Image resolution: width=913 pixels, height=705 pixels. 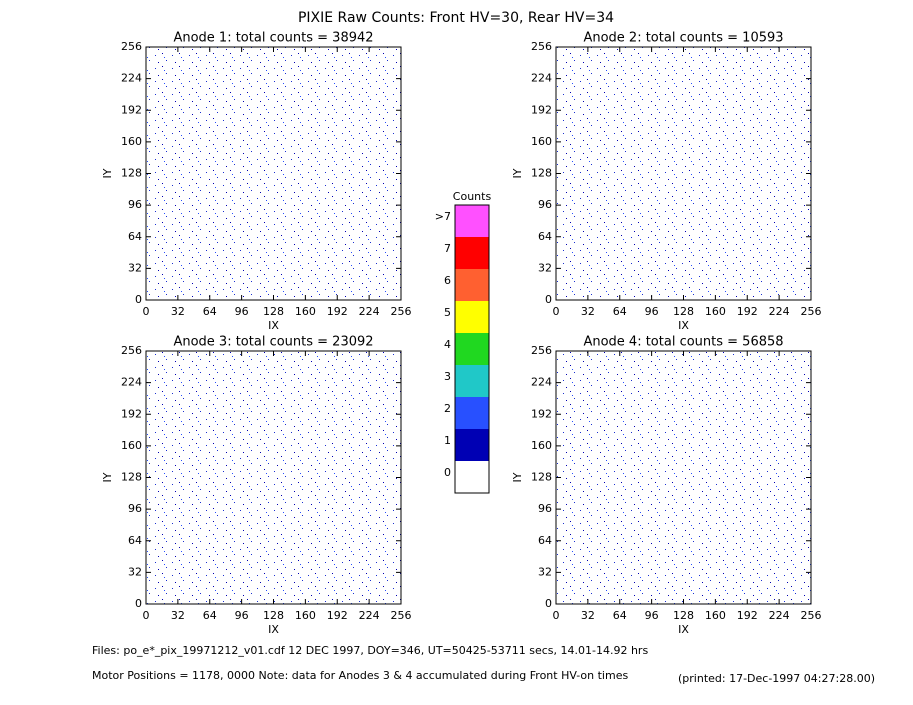 I want to click on colorbar-frame, so click(x=472, y=349).